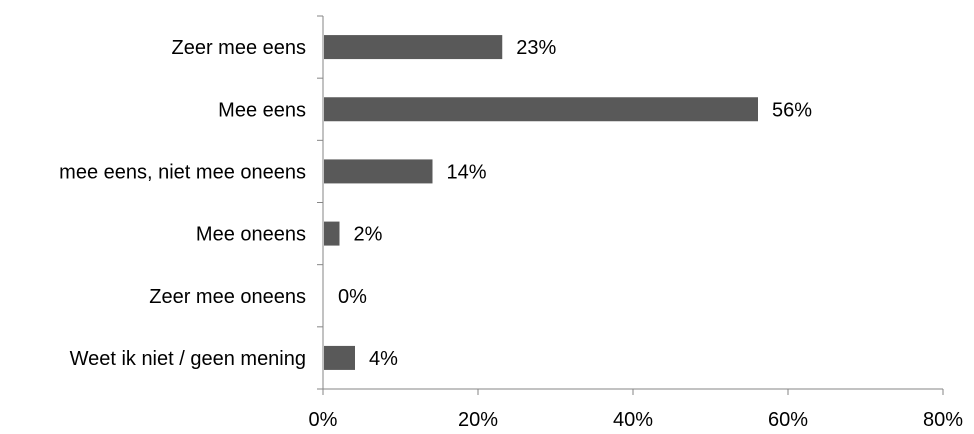 The width and height of the screenshot is (974, 434). Describe the element at coordinates (251, 235) in the screenshot. I see `category-label-3: Mee oneens` at that location.